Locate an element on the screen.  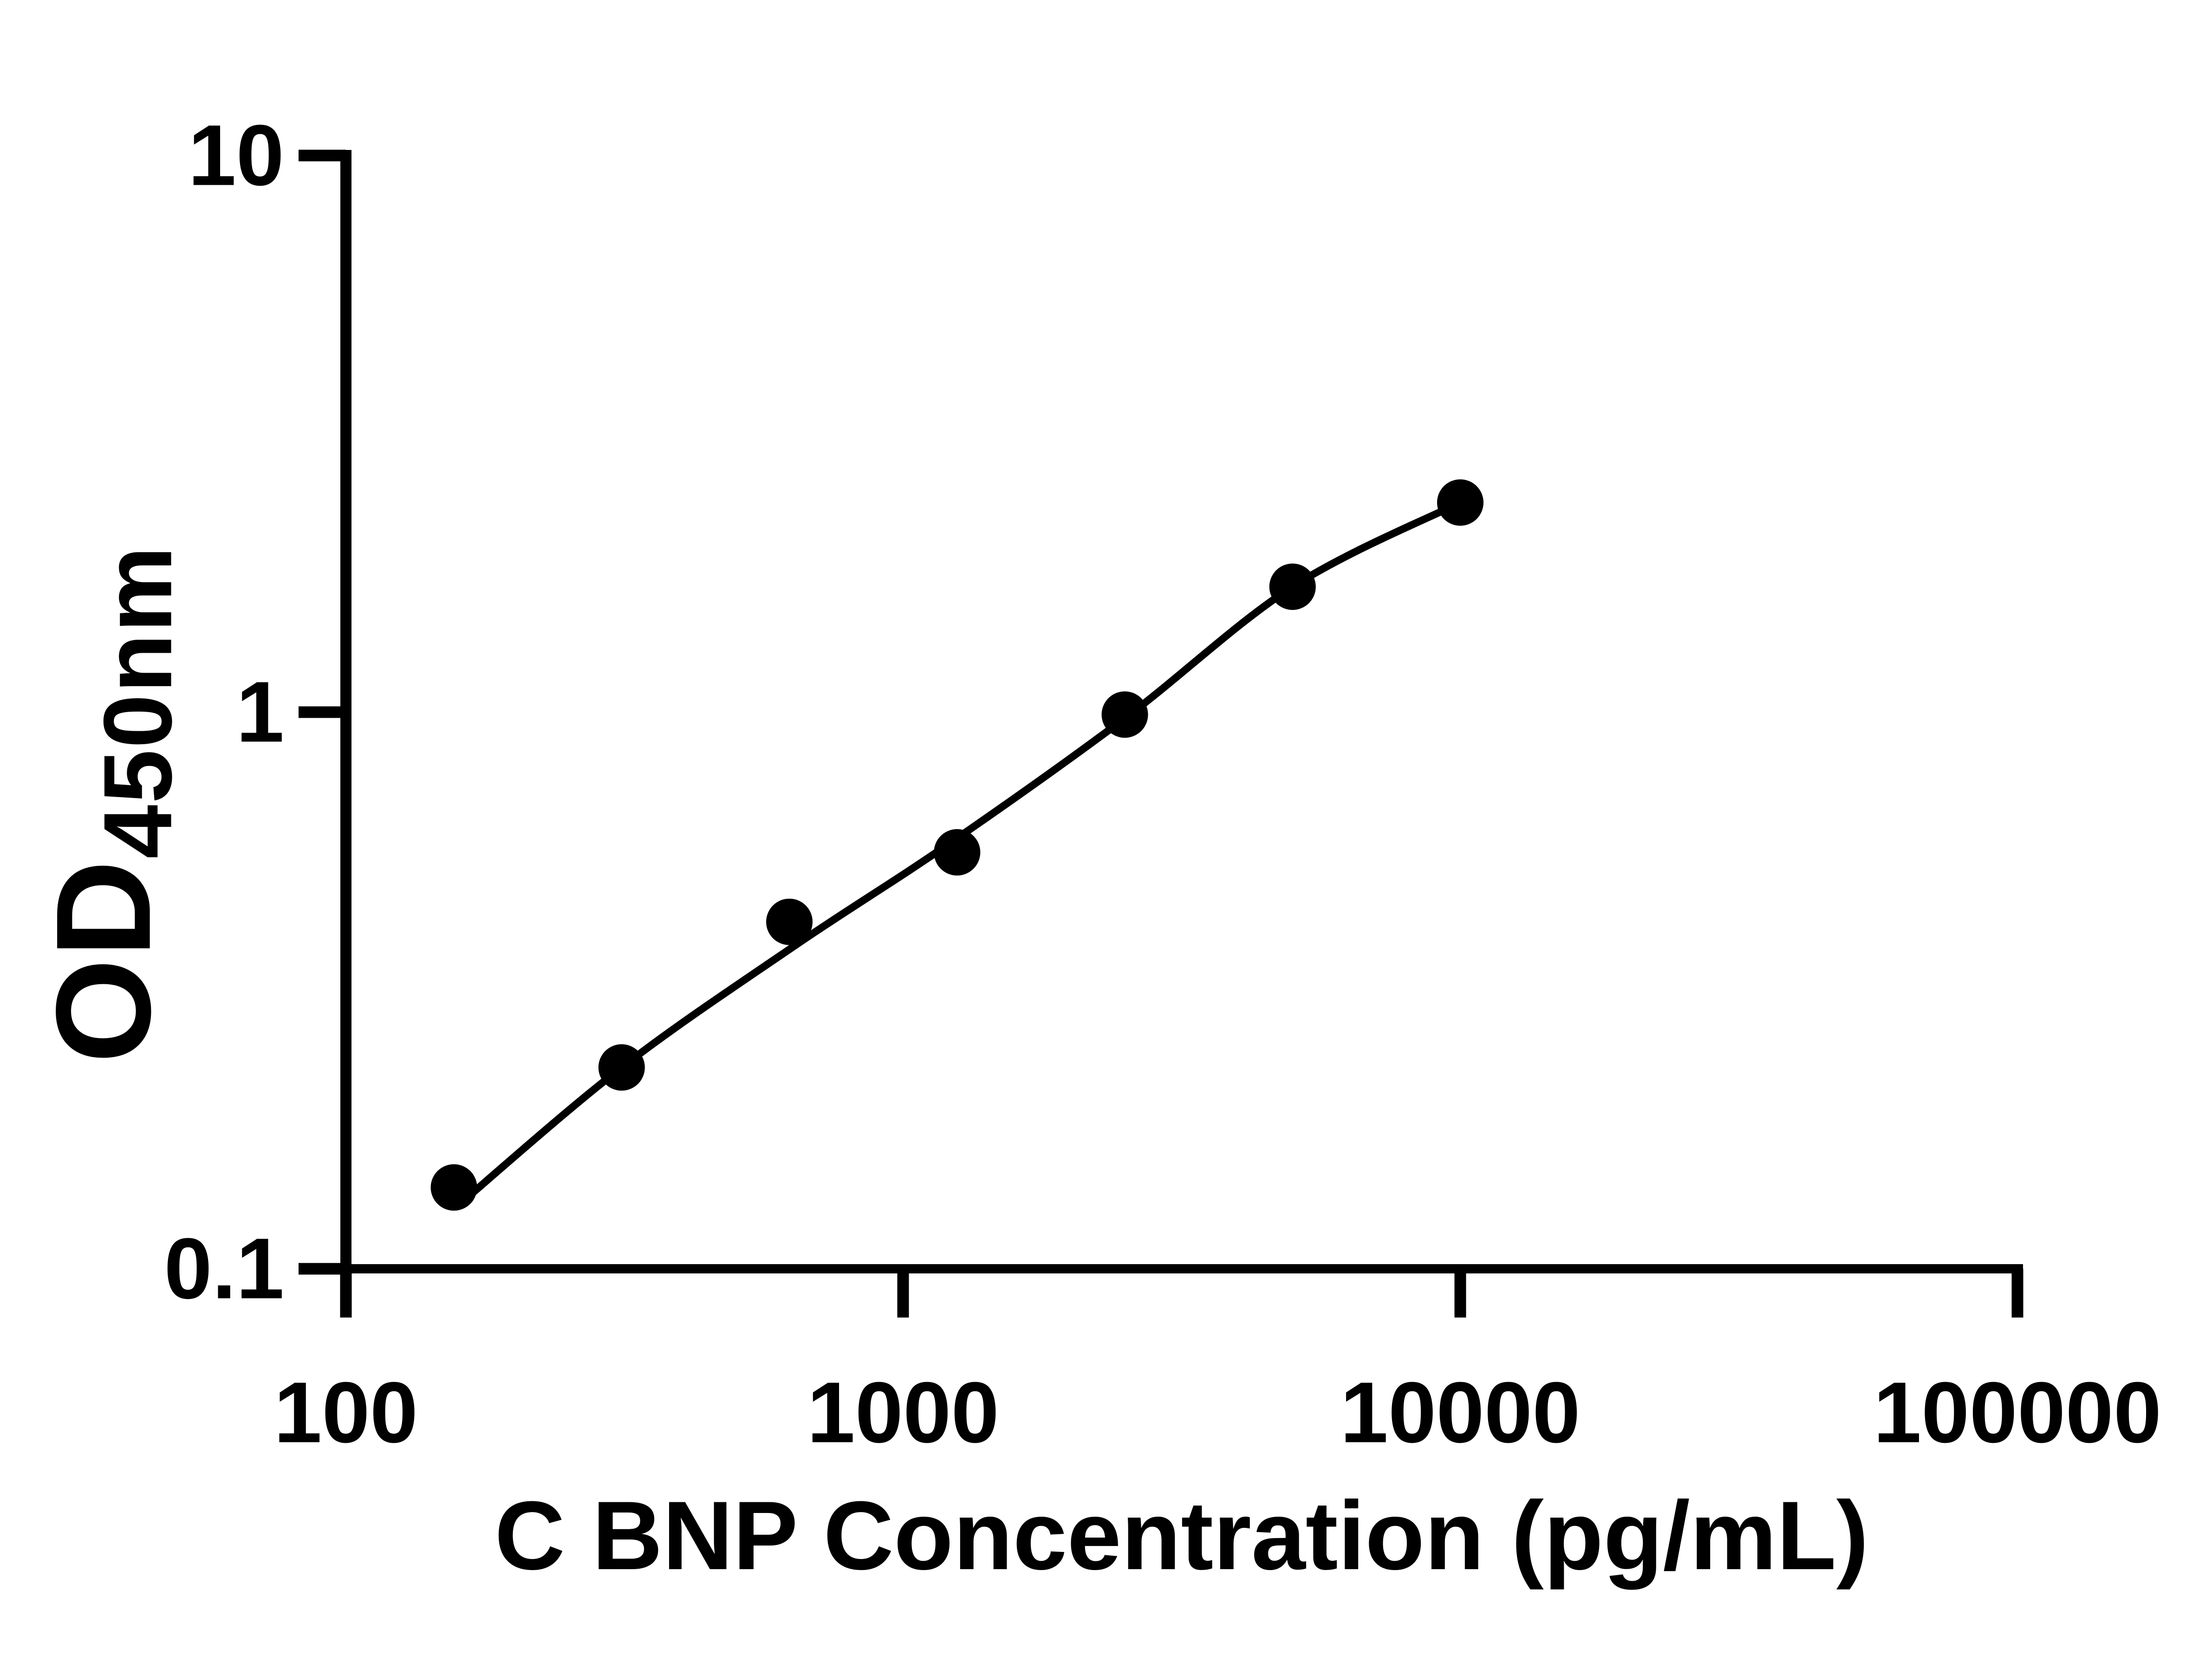
y-axis-line is located at coordinates (345, 734).